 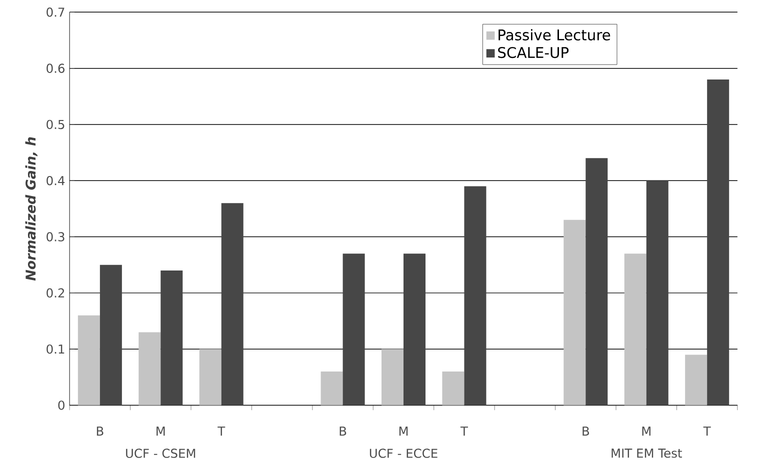 I want to click on y-tick-label: 0.5, so click(x=55, y=125).